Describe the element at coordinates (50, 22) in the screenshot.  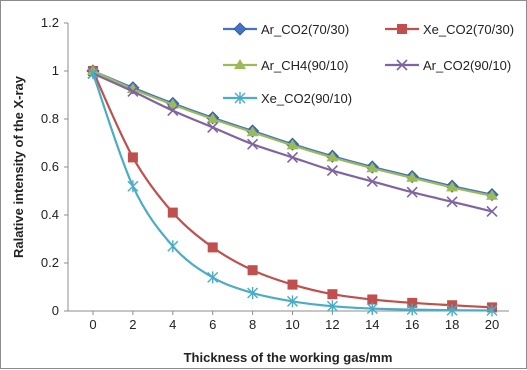
I see `y-tick-label: 1.2` at that location.